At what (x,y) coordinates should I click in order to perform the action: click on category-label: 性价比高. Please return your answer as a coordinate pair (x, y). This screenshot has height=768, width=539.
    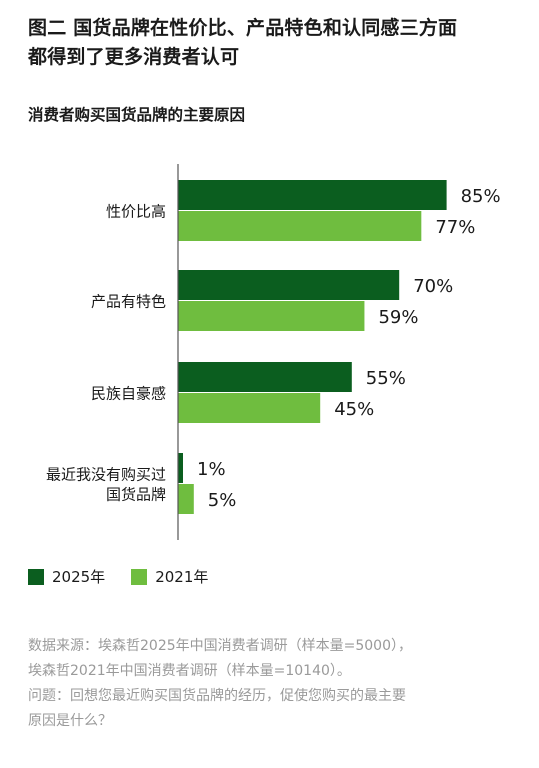
    Looking at the image, I should click on (136, 212).